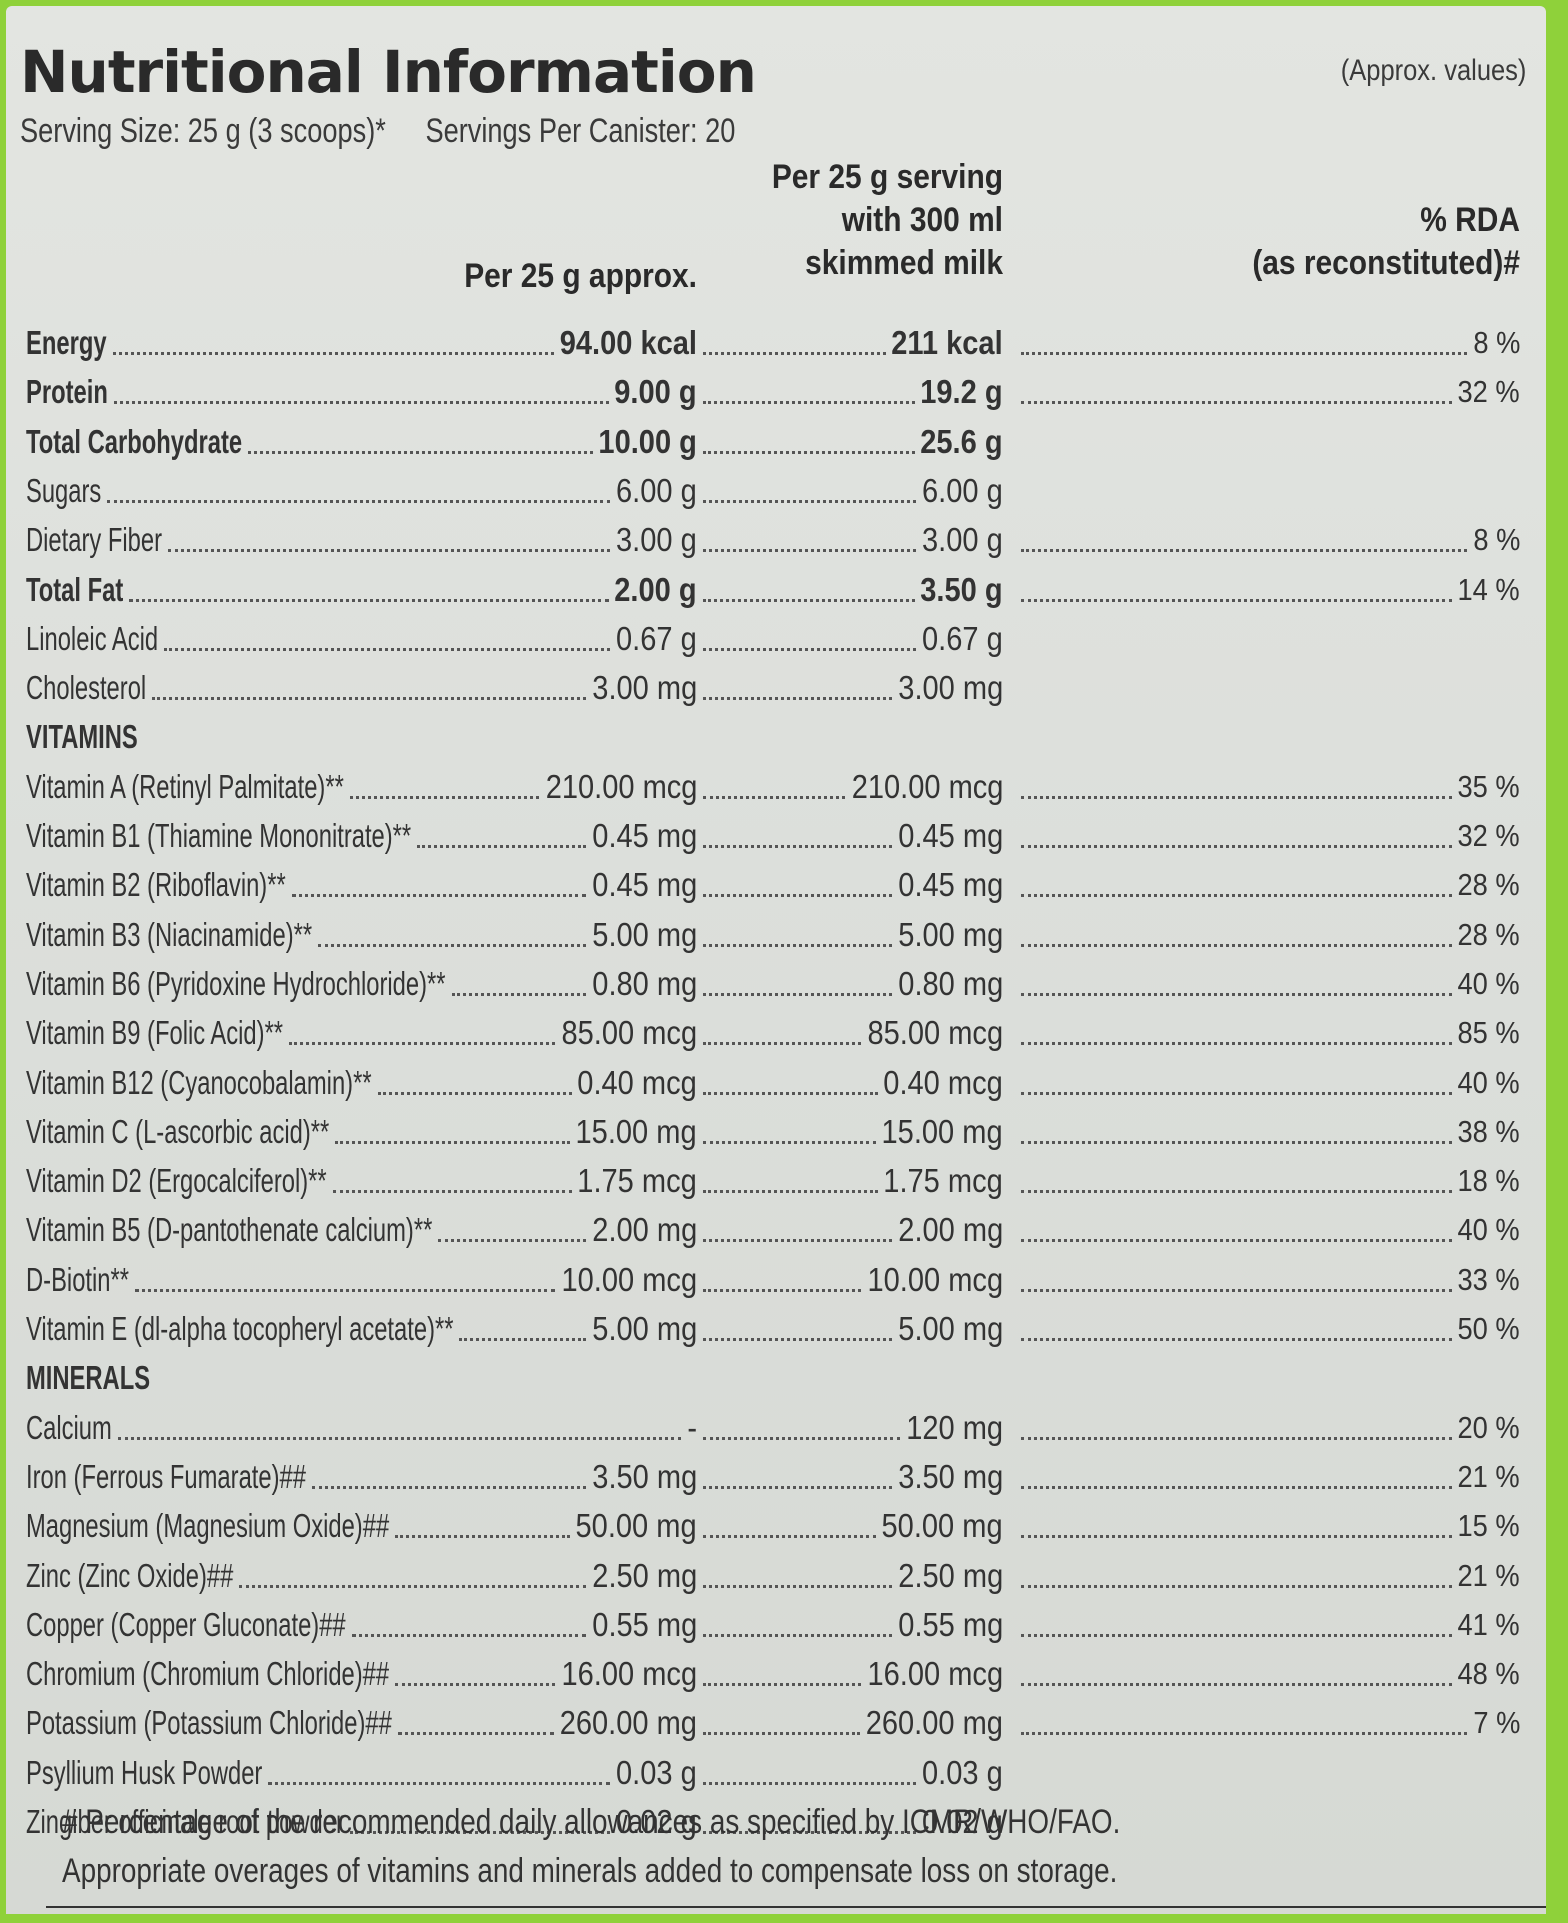 The width and height of the screenshot is (1568, 1923). I want to click on table-row: Calcium - 120 mg 20 %, so click(776, 1427).